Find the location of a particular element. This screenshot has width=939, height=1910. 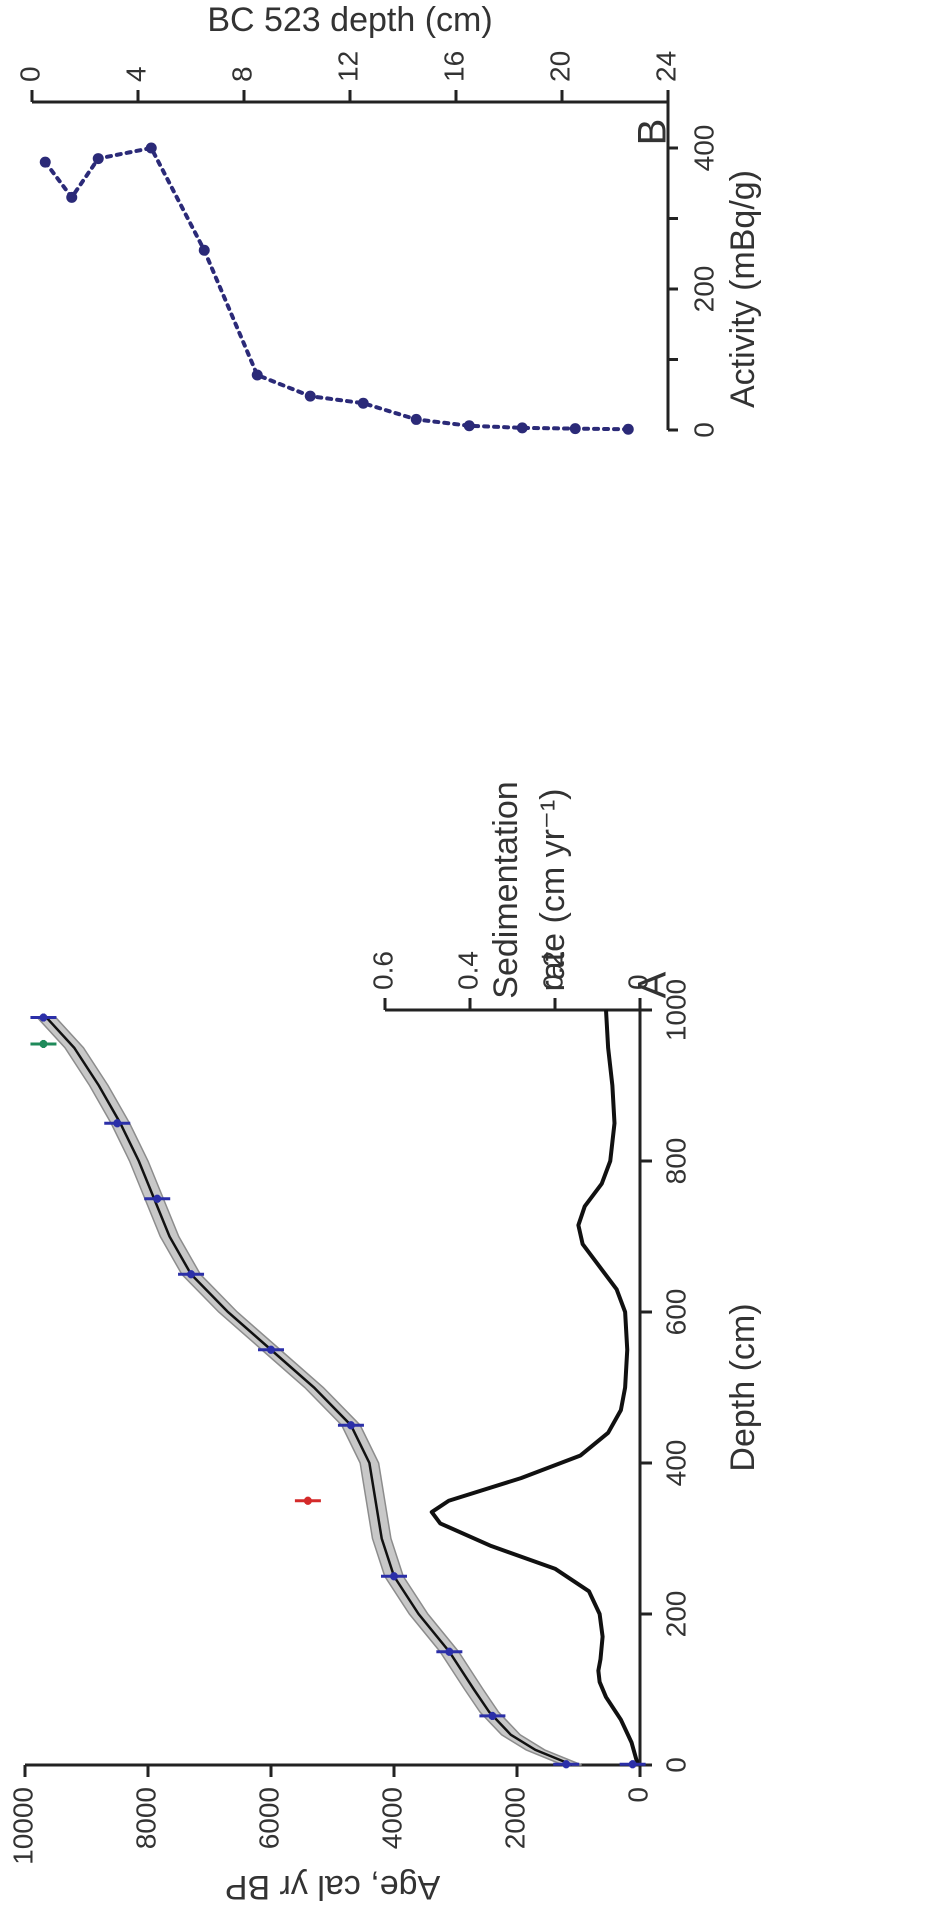

sedimentation-rate-line is located at coordinates (534, 1387).